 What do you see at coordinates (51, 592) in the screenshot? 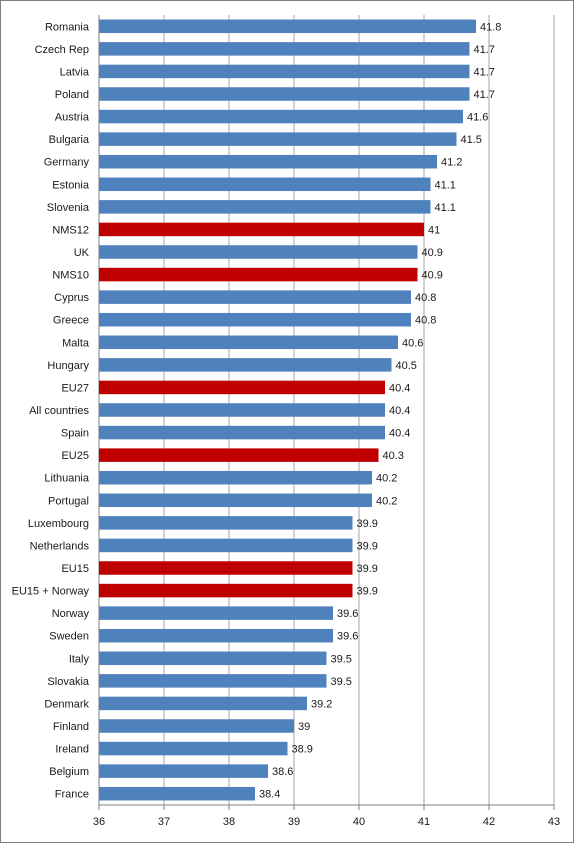
I see `category-label: EU15 + Norway` at bounding box center [51, 592].